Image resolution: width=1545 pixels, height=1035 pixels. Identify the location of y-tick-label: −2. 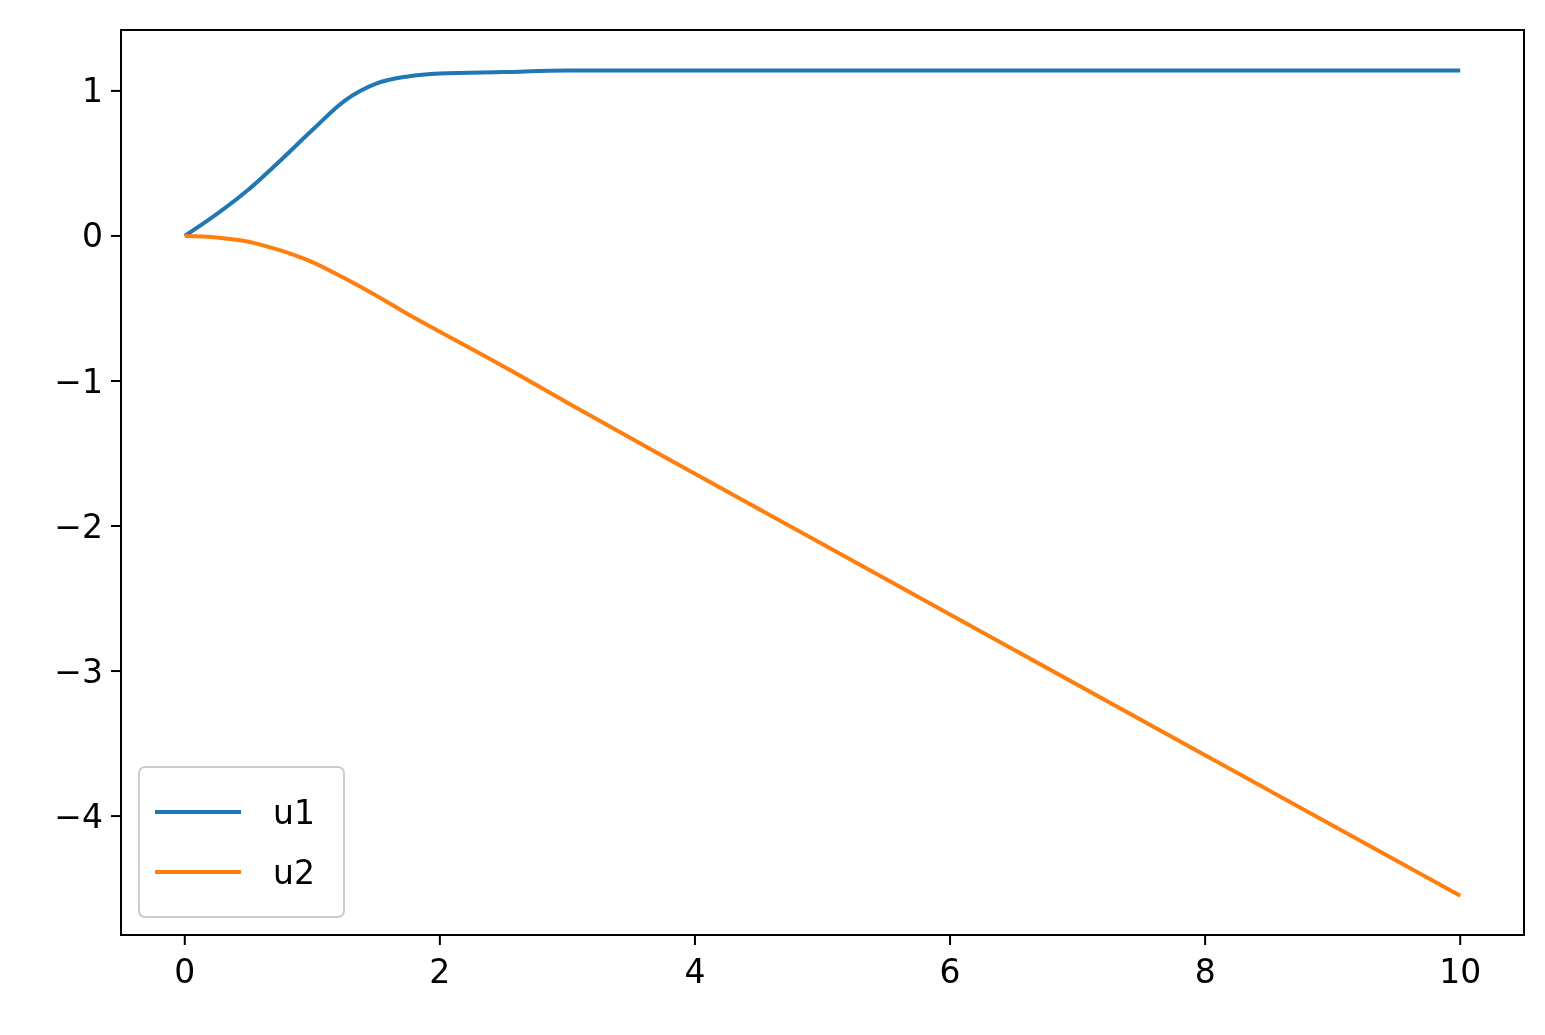
(78, 526).